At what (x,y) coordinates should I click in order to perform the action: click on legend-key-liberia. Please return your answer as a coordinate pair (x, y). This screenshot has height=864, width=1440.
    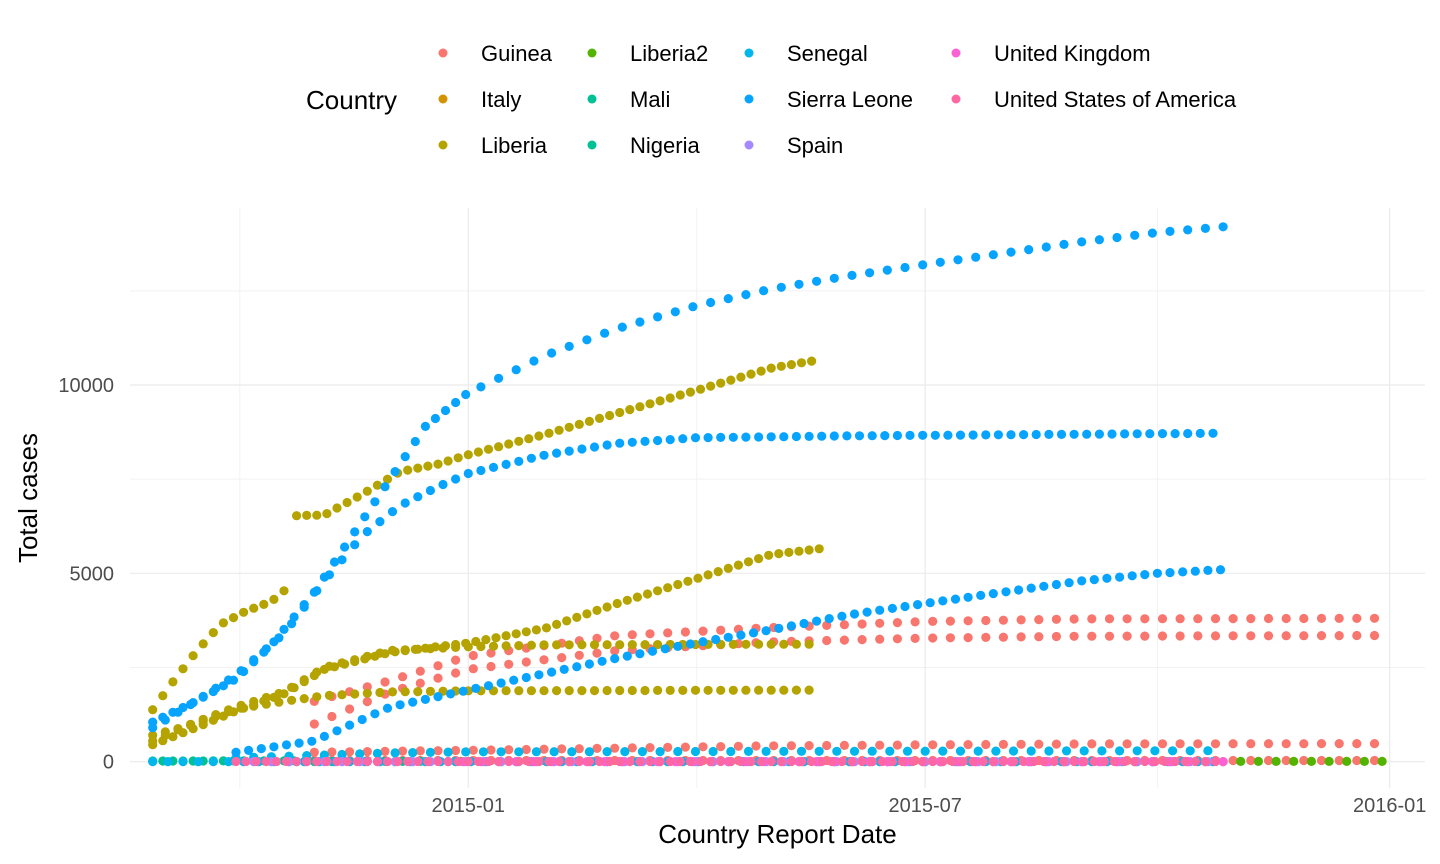
    Looking at the image, I should click on (443, 145).